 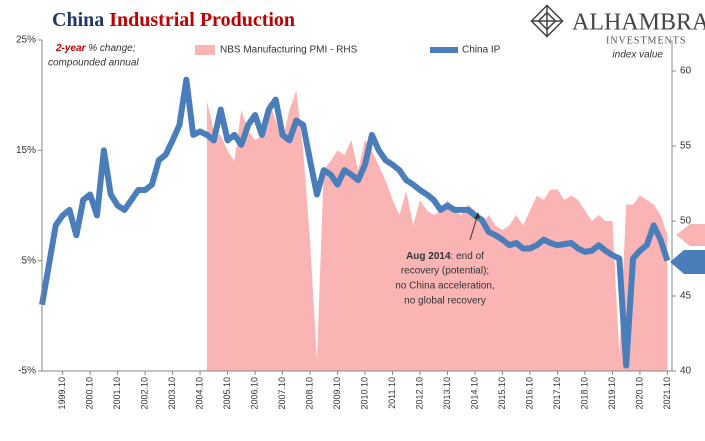 What do you see at coordinates (202, 20) in the screenshot?
I see `title-main: Industrial Production` at bounding box center [202, 20].